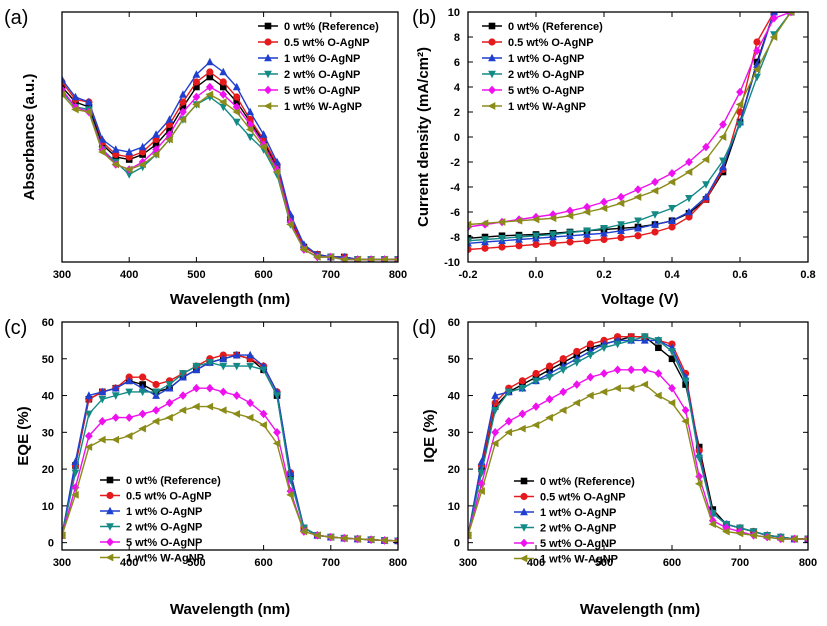 Image resolution: width=827 pixels, height=626 pixels. What do you see at coordinates (454, 397) in the screenshot?
I see `y-tick-label: 40` at bounding box center [454, 397].